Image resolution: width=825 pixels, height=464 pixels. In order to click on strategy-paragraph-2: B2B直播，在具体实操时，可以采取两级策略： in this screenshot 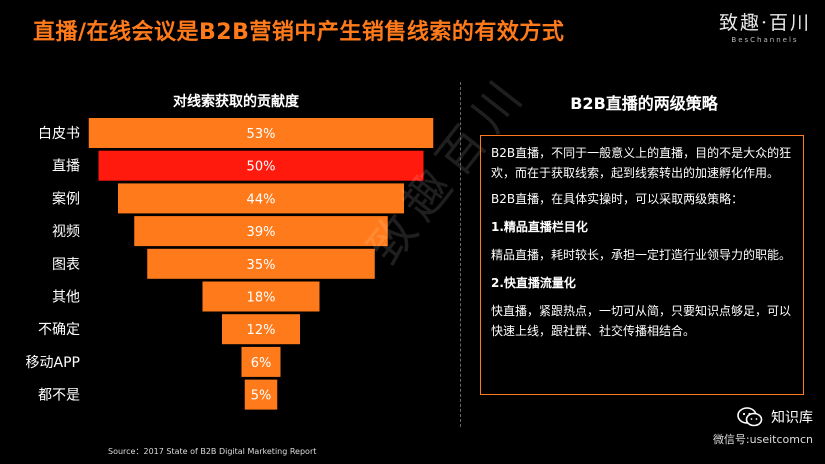, I will do `click(617, 199)`.